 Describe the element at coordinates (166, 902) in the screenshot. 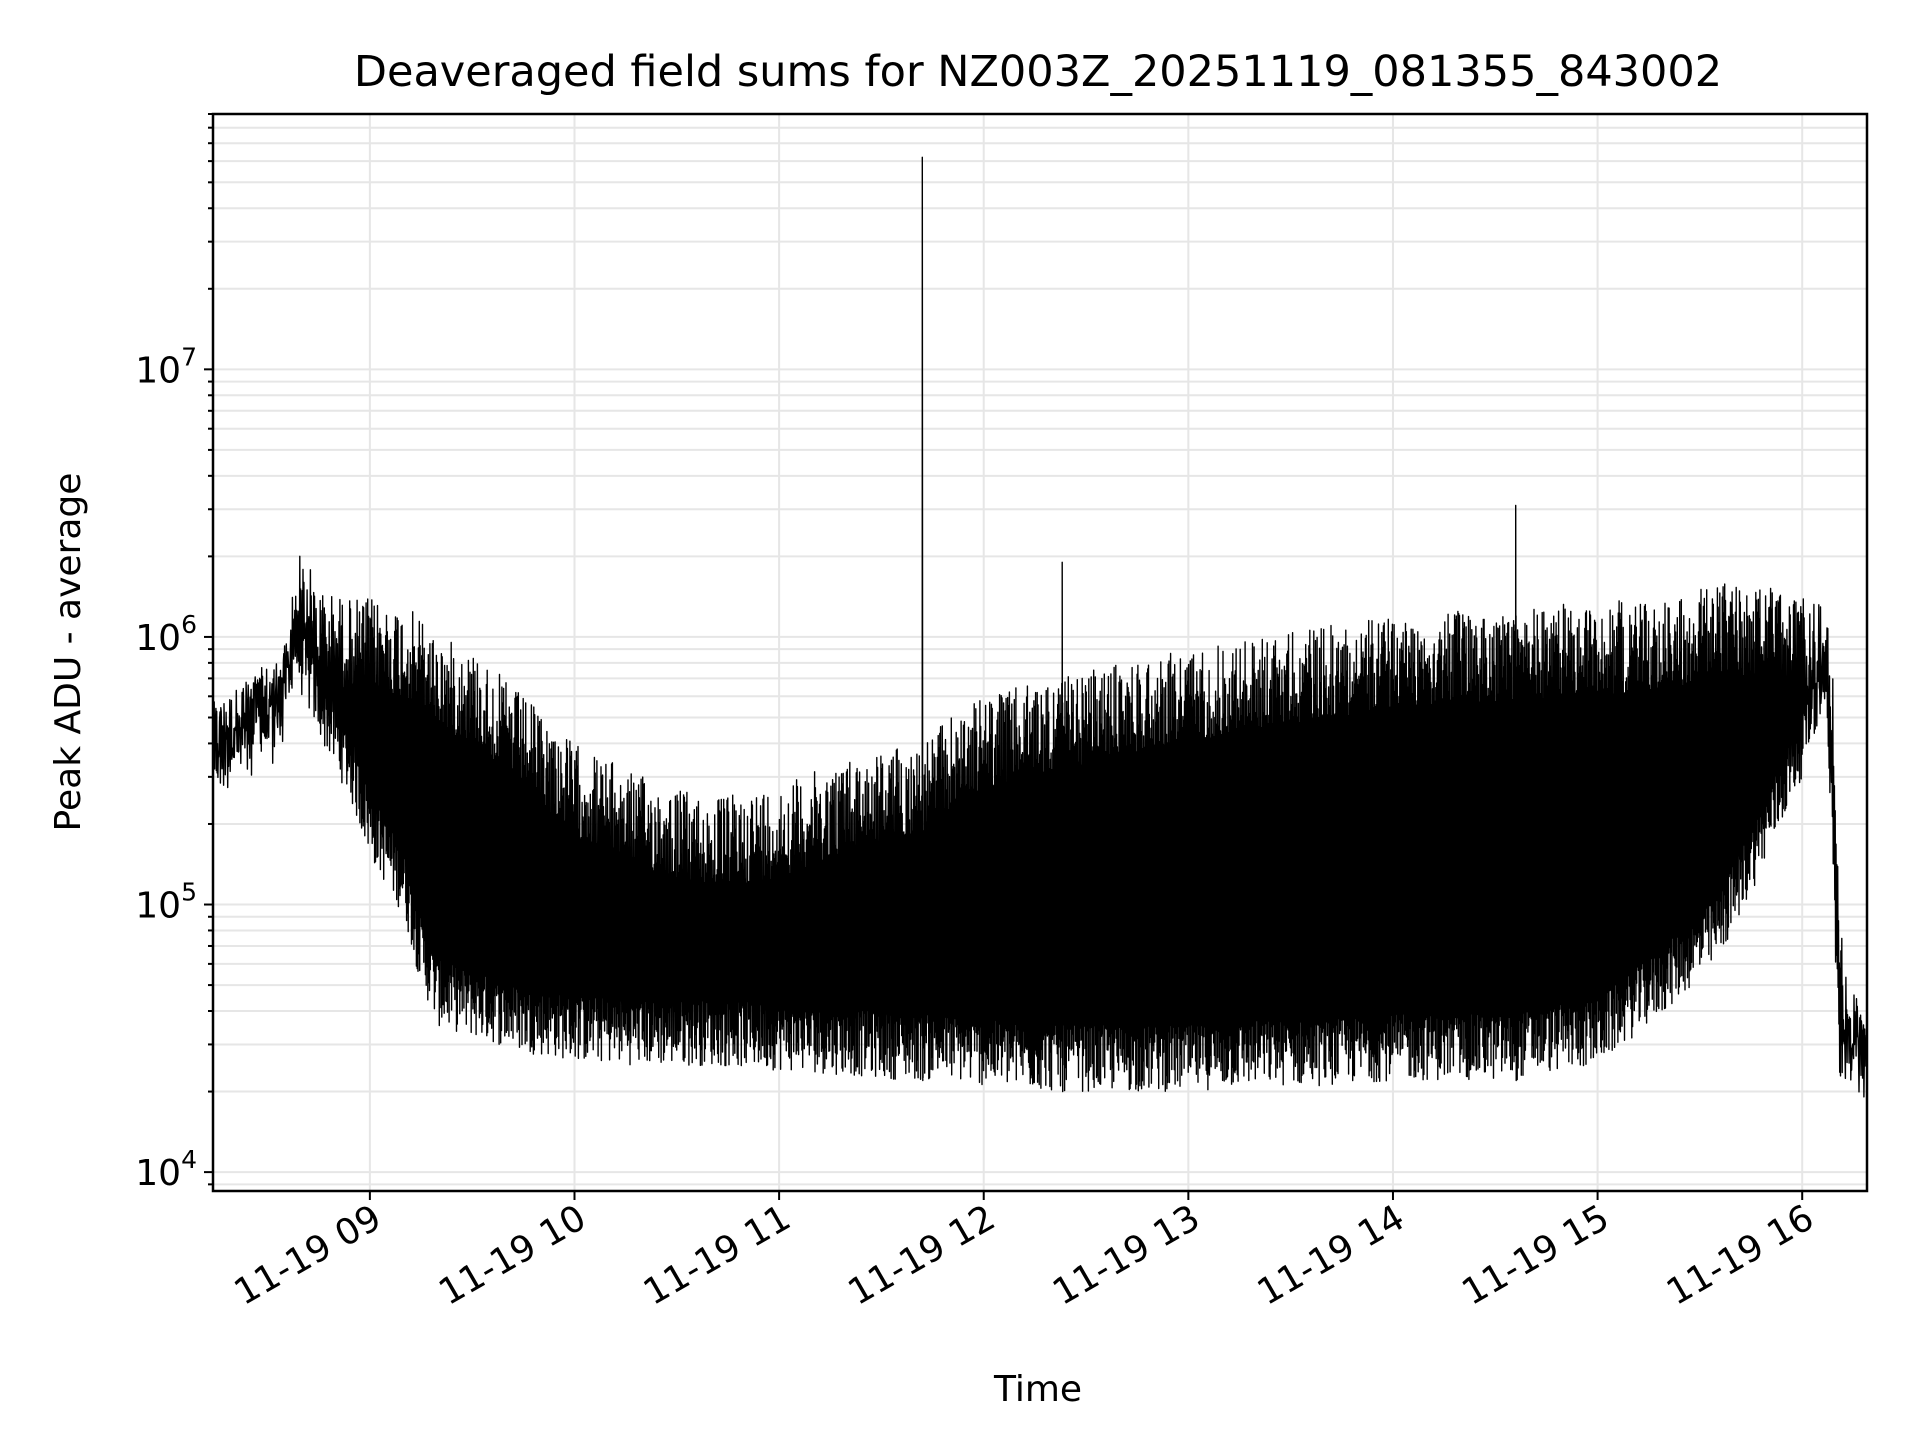

I see `y-tick-label: 10⁵` at that location.